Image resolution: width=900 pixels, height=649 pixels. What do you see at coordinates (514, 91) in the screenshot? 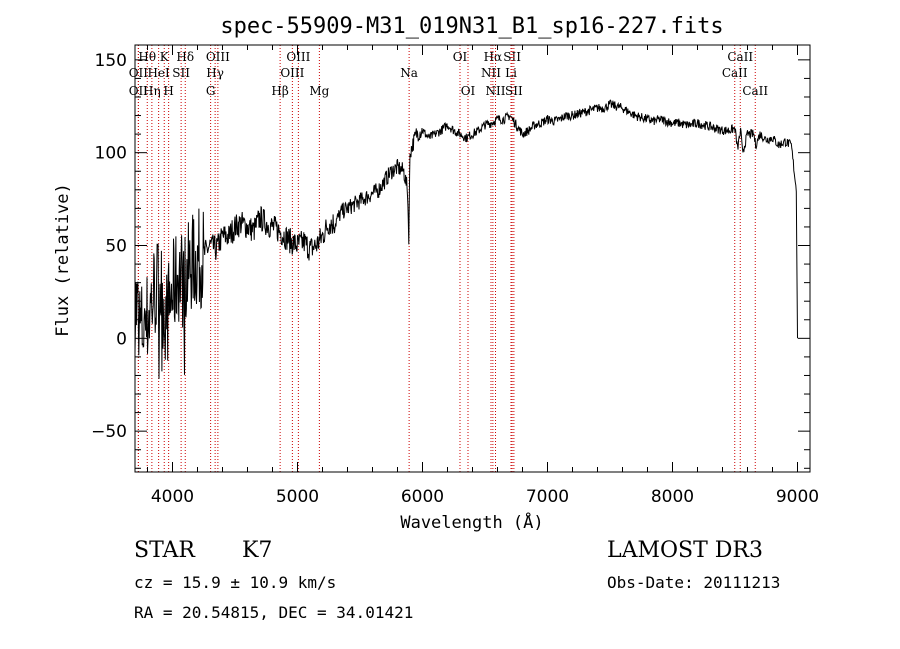
I see `line-label-24: SII` at bounding box center [514, 91].